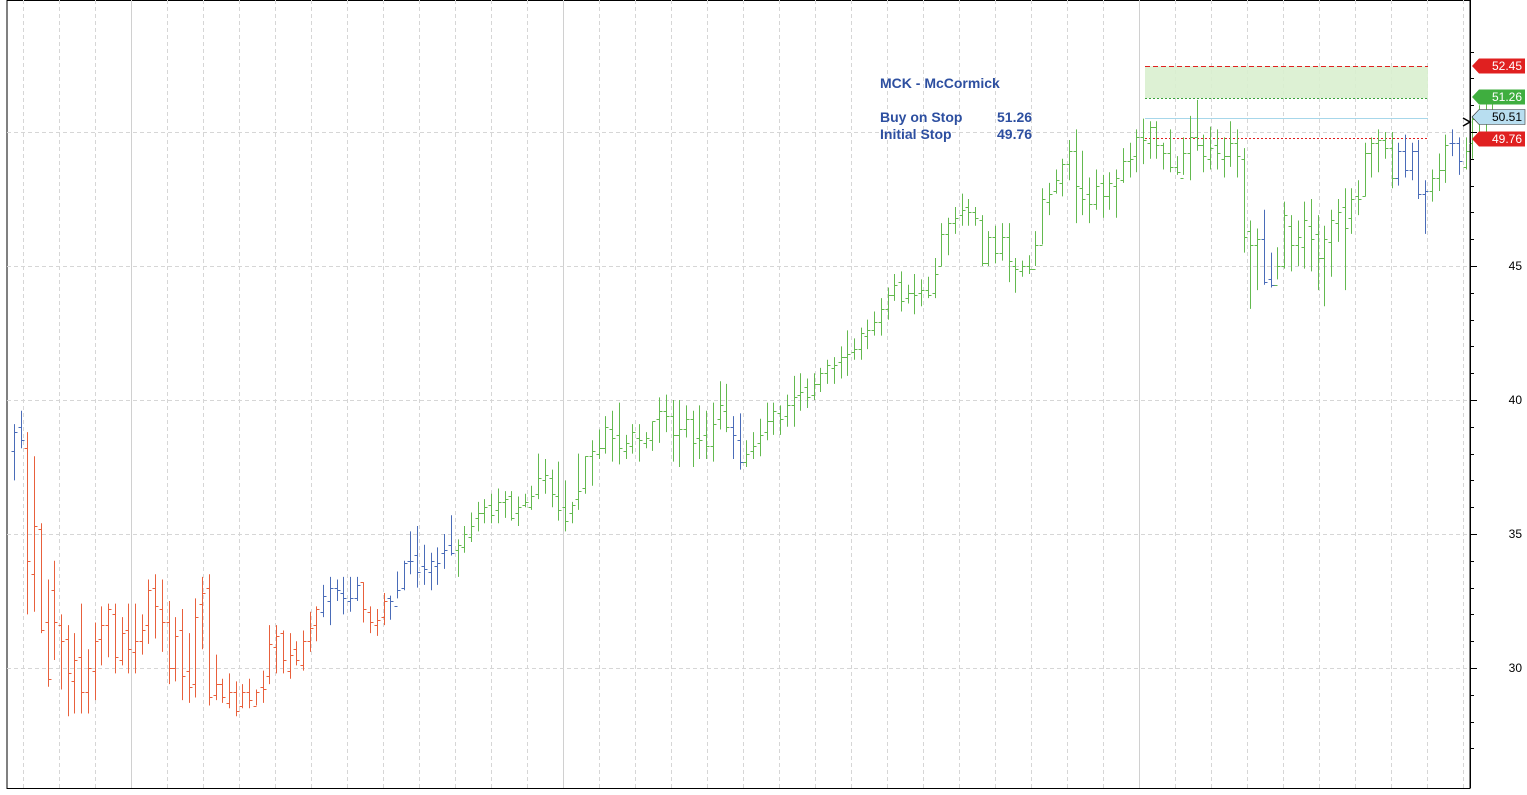 The image size is (1527, 795). What do you see at coordinates (940, 83) in the screenshot?
I see `chart-title: MCK - McCormick` at bounding box center [940, 83].